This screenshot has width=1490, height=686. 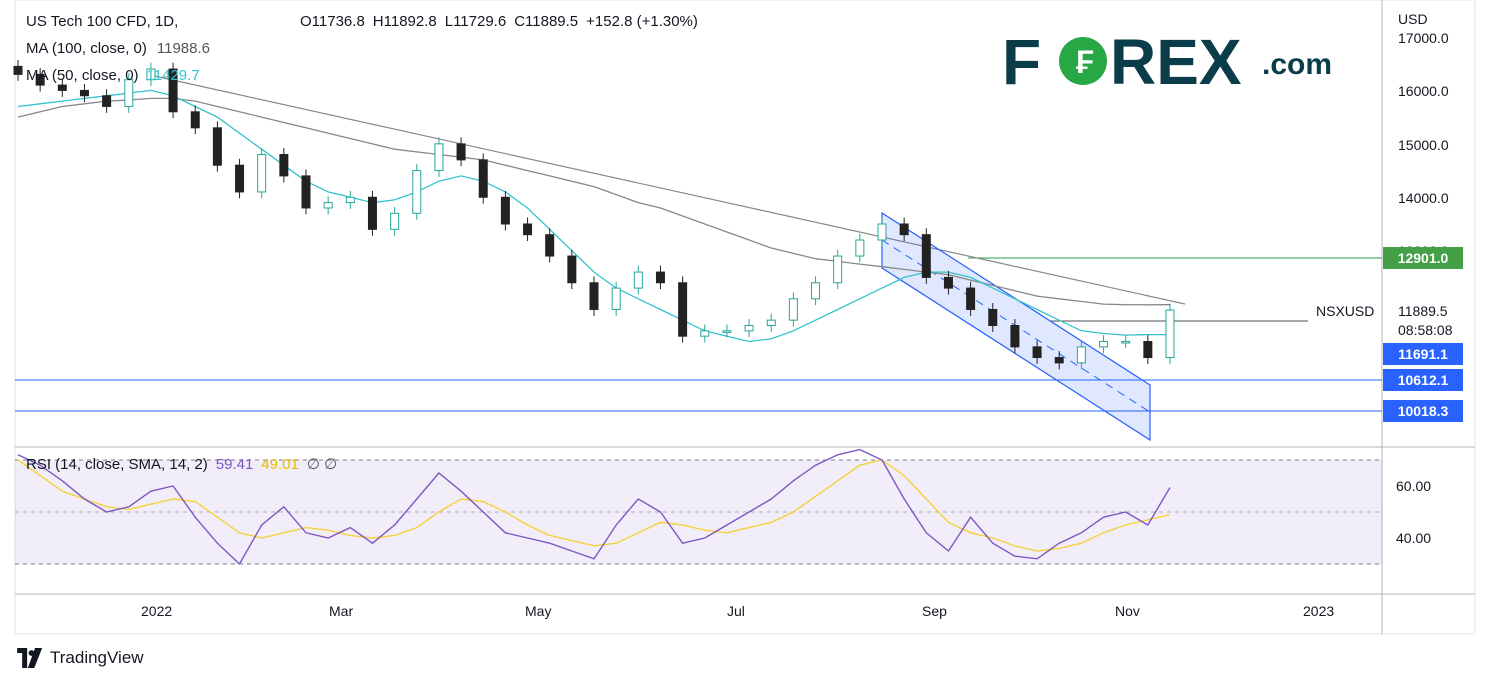 What do you see at coordinates (97, 657) in the screenshot?
I see `tradingview-label: TradingView` at bounding box center [97, 657].